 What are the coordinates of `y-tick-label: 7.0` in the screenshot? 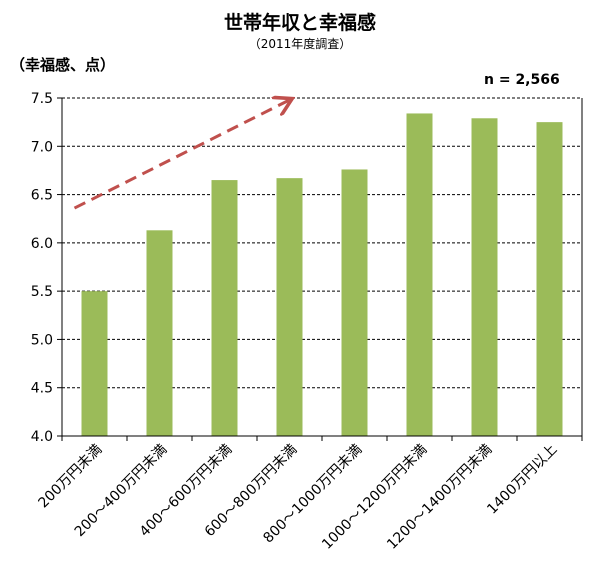 It's located at (42, 147).